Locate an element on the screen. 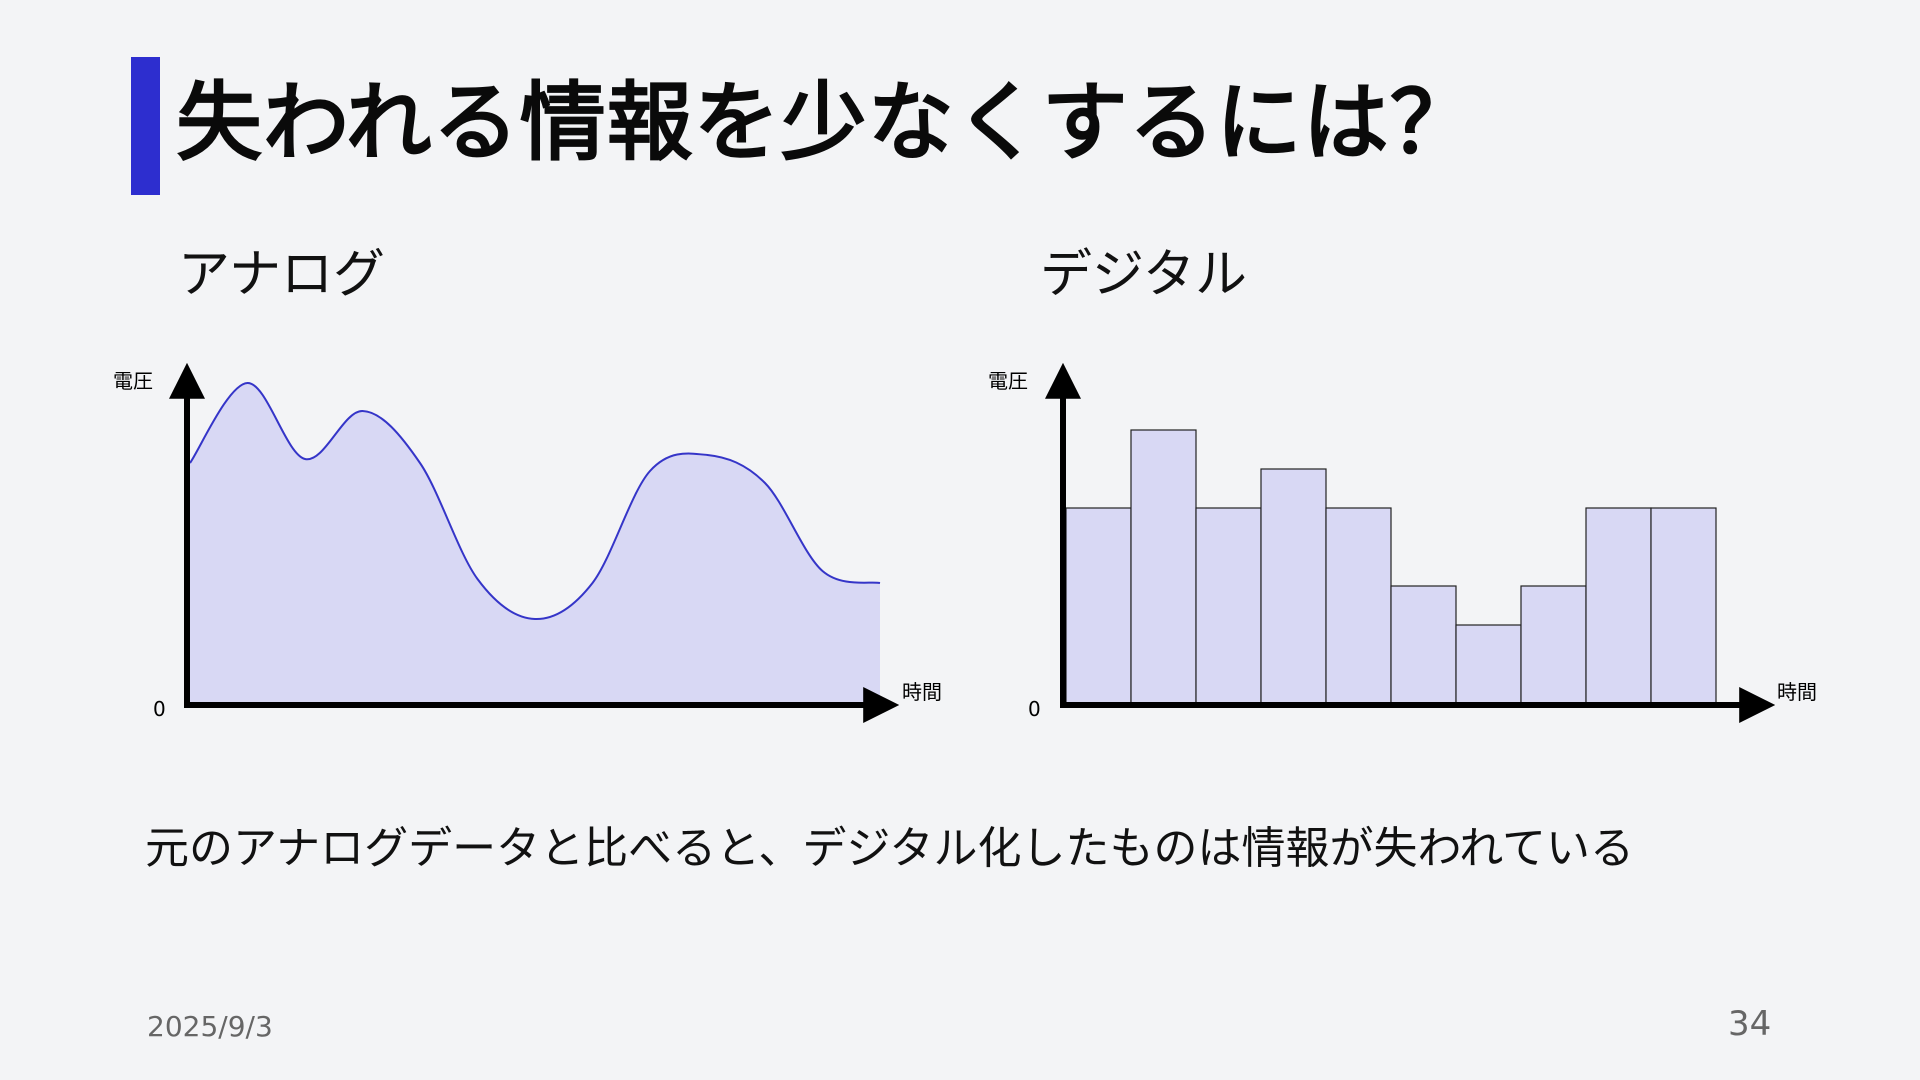  digital-x-axis-label: 時間 is located at coordinates (1797, 692).